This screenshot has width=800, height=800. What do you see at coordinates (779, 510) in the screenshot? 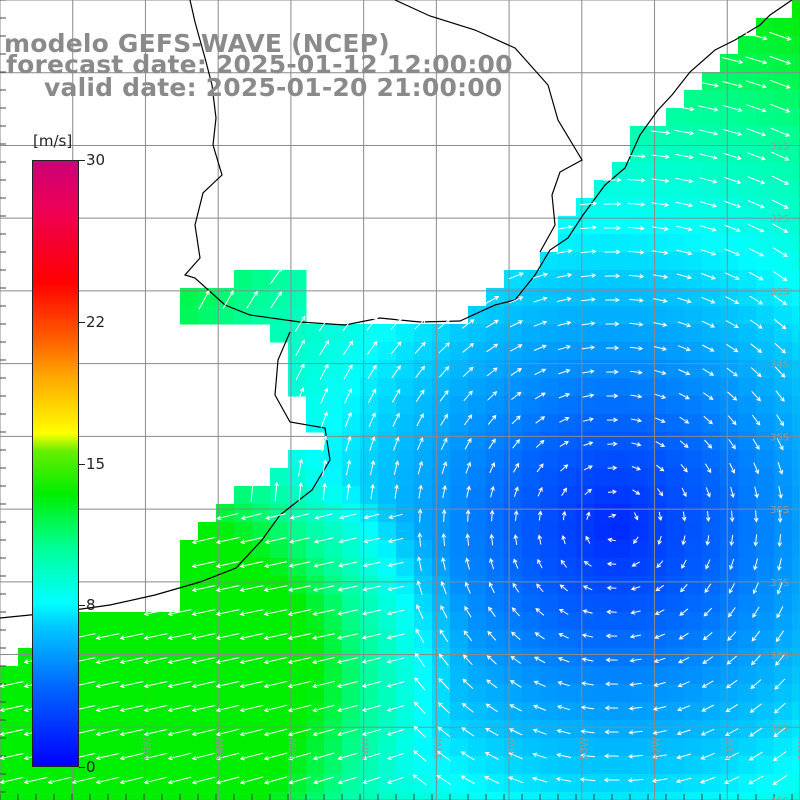
I see `lat-tick-label: 36S` at bounding box center [779, 510].